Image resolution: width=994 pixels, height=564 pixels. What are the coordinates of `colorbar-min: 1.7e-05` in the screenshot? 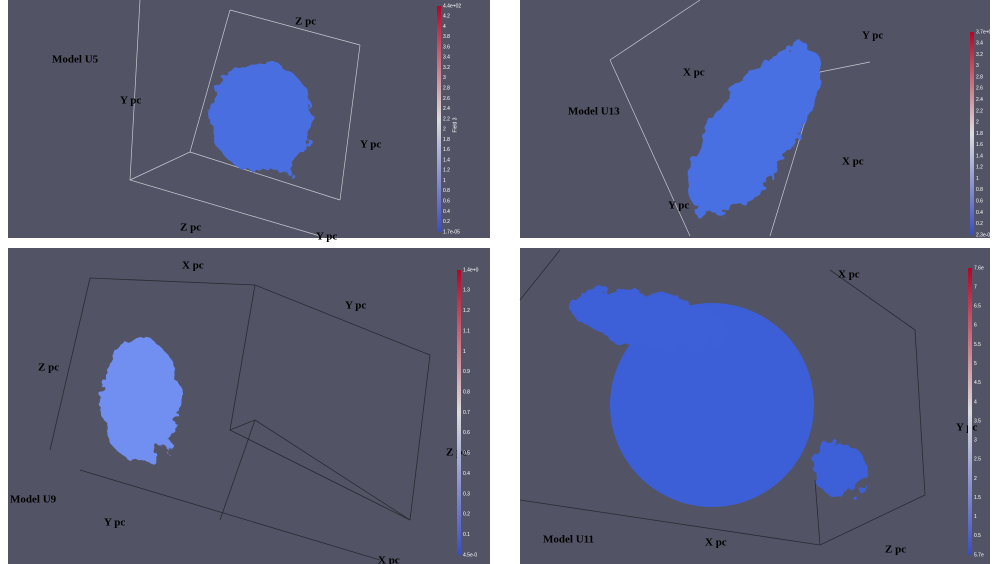 It's located at (451, 232).